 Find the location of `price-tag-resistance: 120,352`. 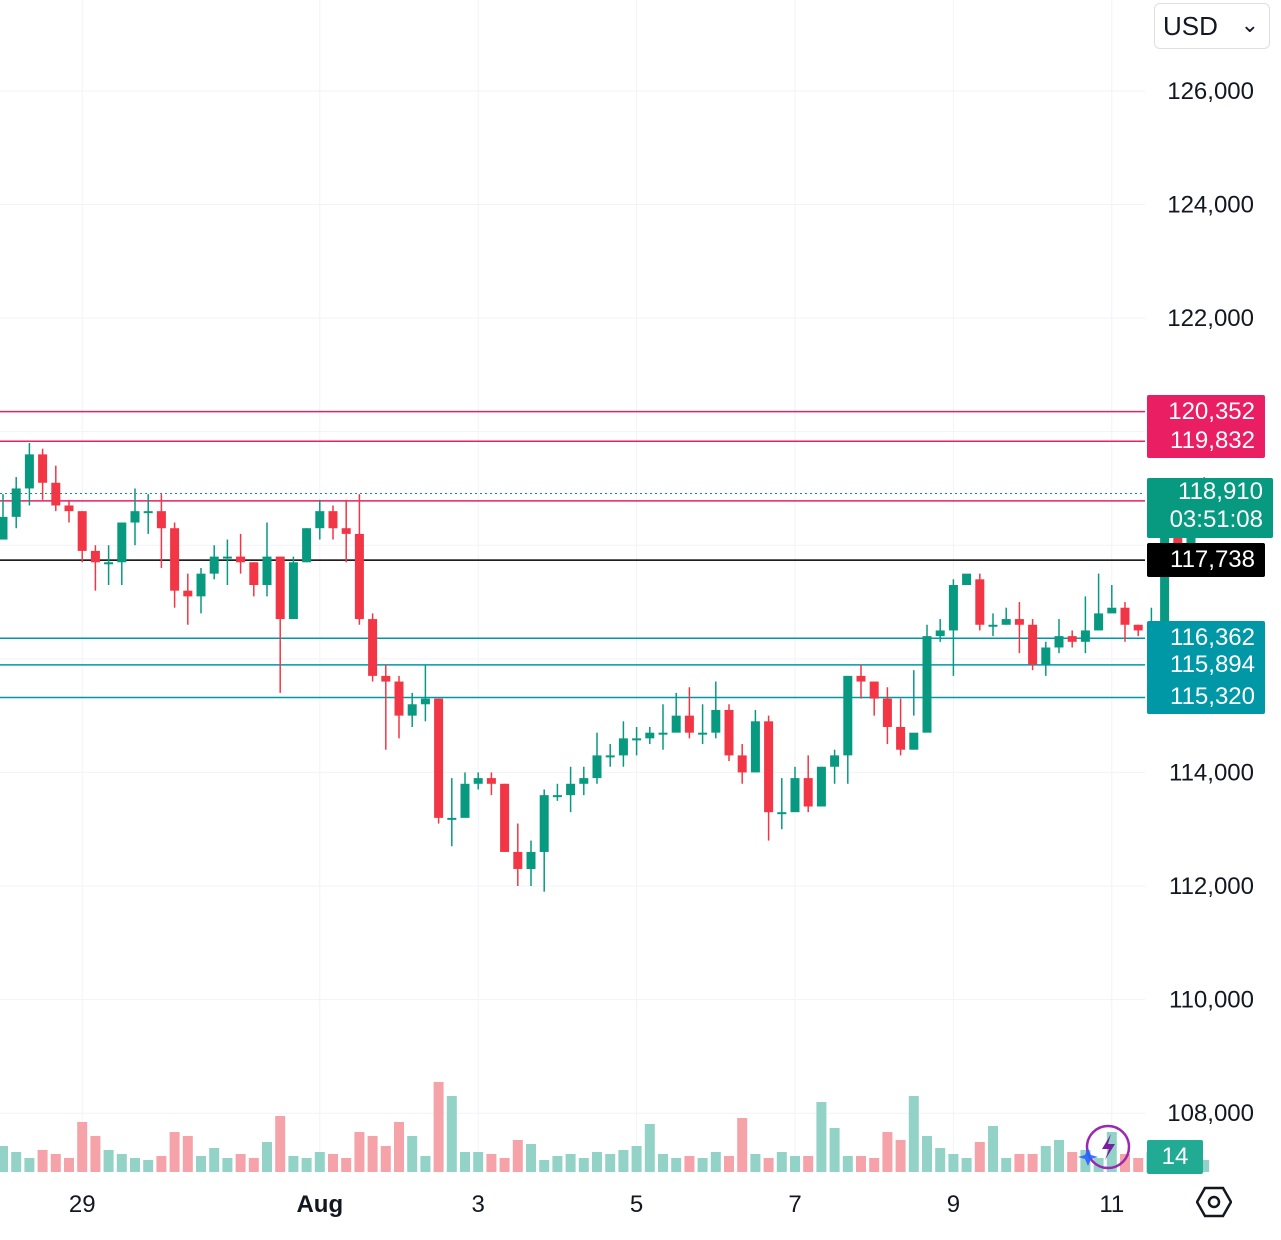

price-tag-resistance: 120,352 is located at coordinates (1206, 411).